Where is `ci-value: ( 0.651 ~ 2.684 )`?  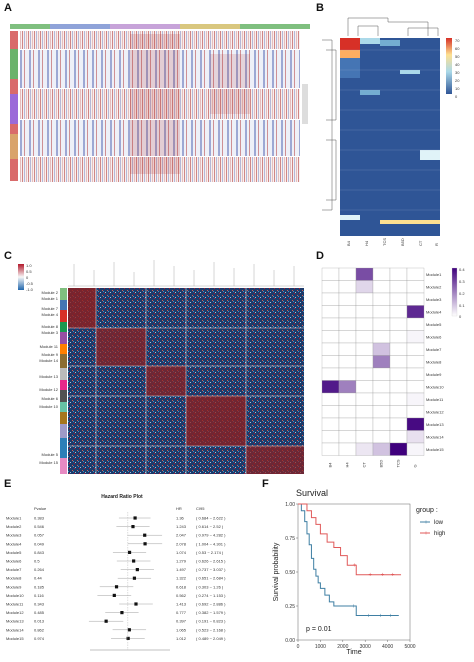
ci-value: ( 0.651 ~ 2.684 ) is located at coordinates (211, 578).